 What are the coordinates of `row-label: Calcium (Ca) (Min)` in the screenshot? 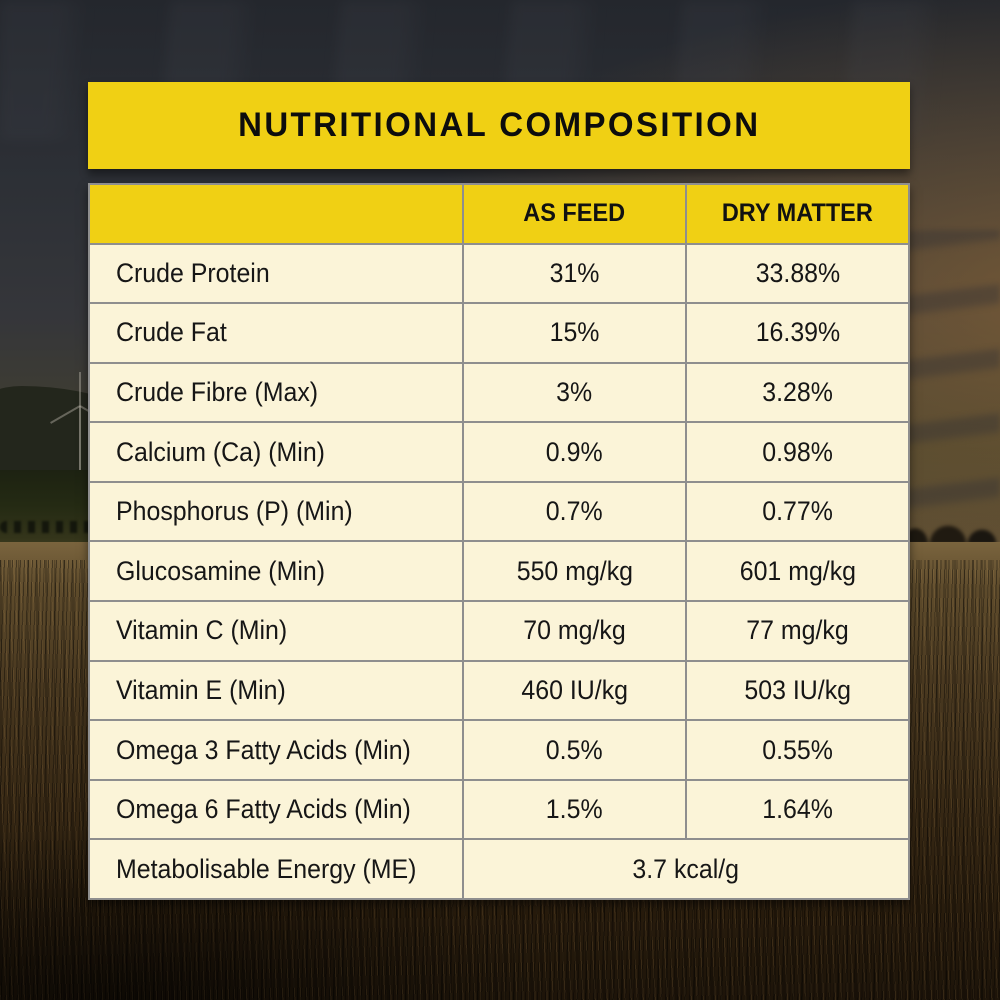 It's located at (276, 452).